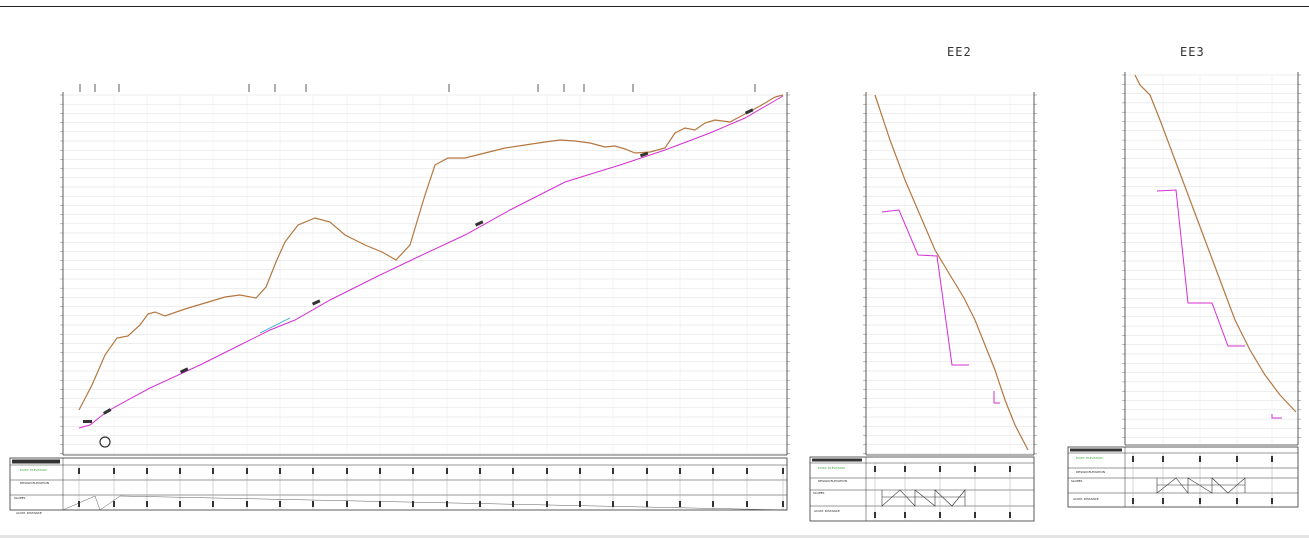 The height and width of the screenshot is (538, 1309). What do you see at coordinates (1192, 52) in the screenshot?
I see `profile-title-ee3: EE3` at bounding box center [1192, 52].